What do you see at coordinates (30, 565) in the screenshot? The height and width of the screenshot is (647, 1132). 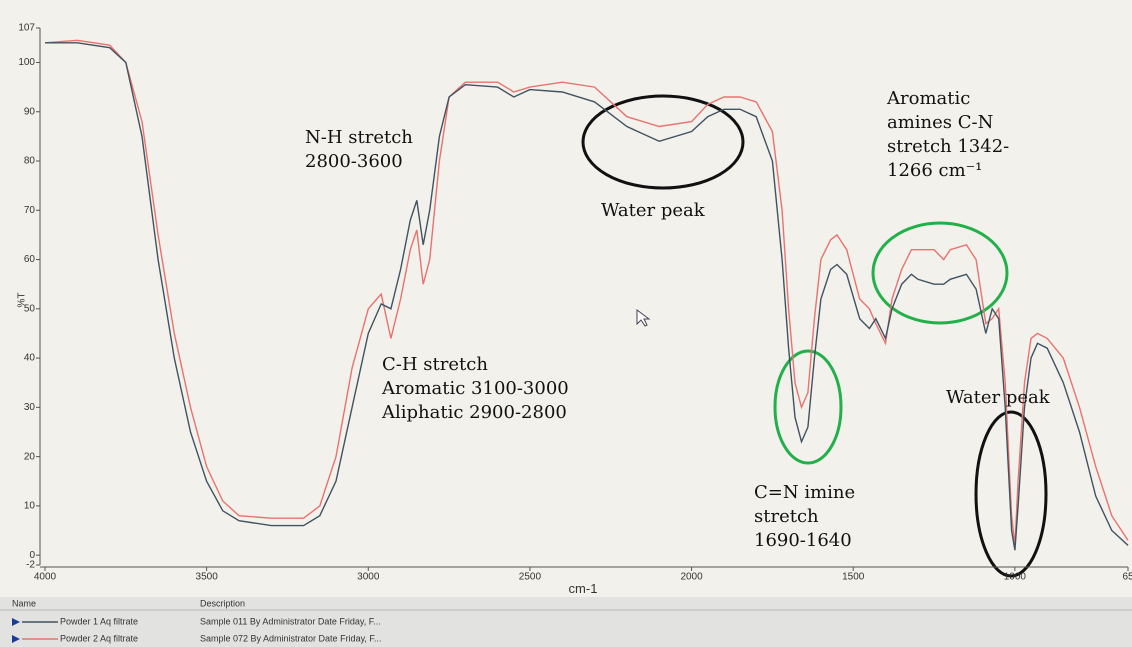 I see `y-tick-label: -2` at bounding box center [30, 565].